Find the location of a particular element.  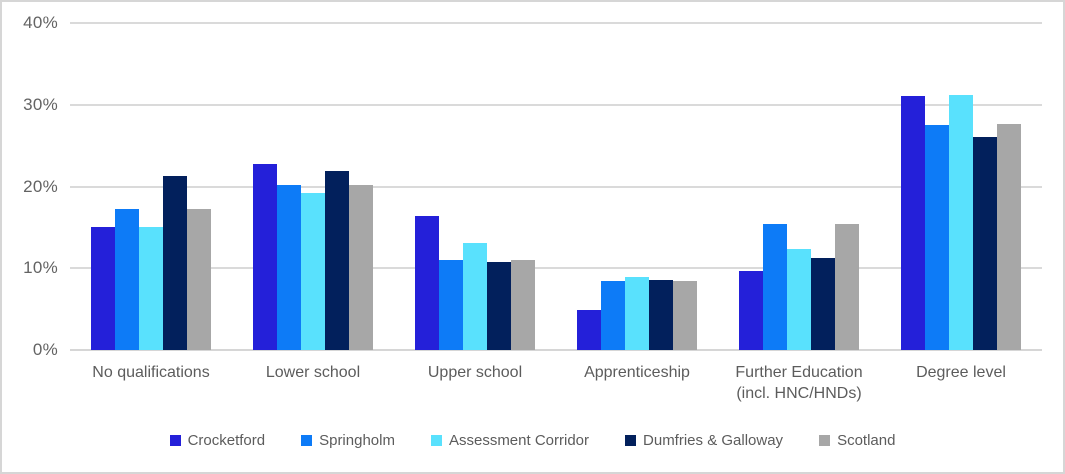

legend-label-crocketford: Crocketford is located at coordinates (226, 440).